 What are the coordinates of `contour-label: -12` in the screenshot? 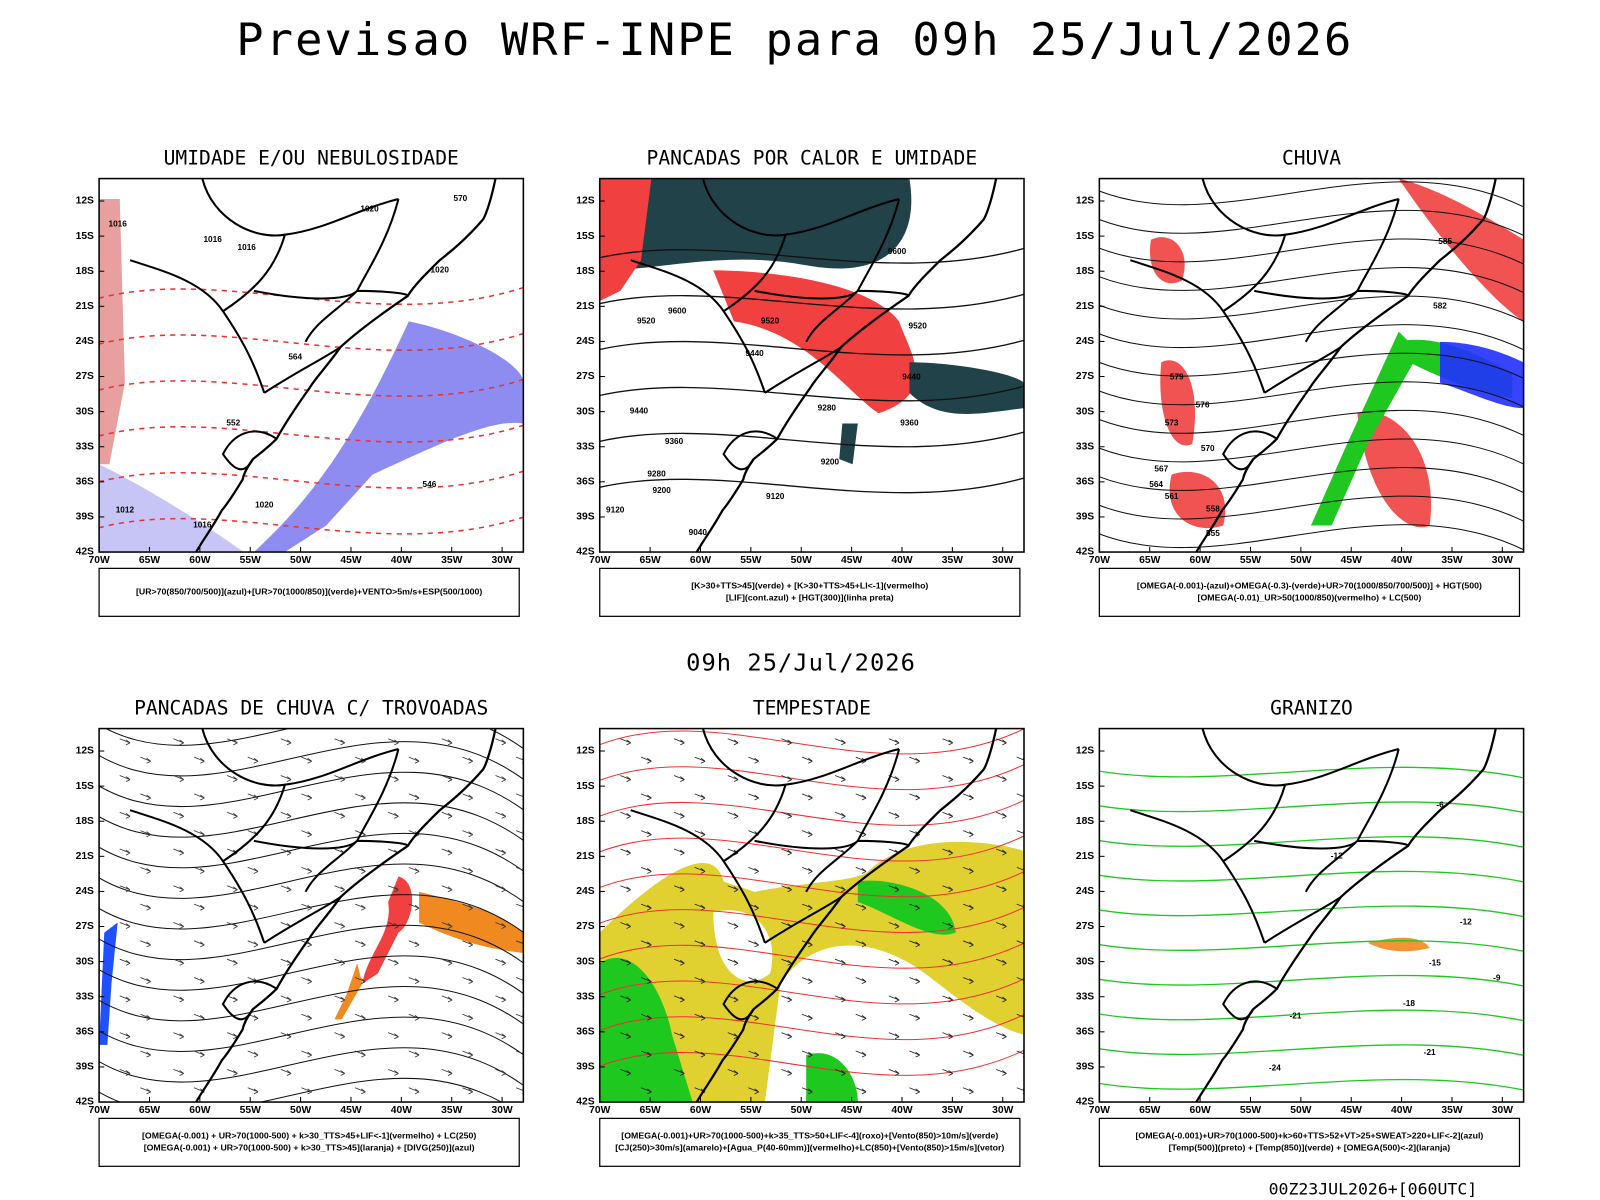 It's located at (1337, 855).